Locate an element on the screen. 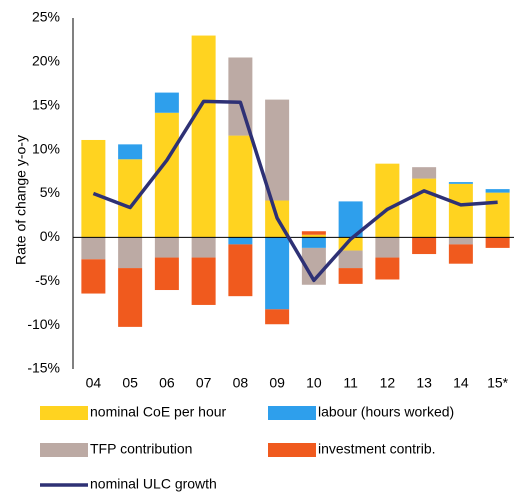  y-tick-label: 15% is located at coordinates (46, 104).